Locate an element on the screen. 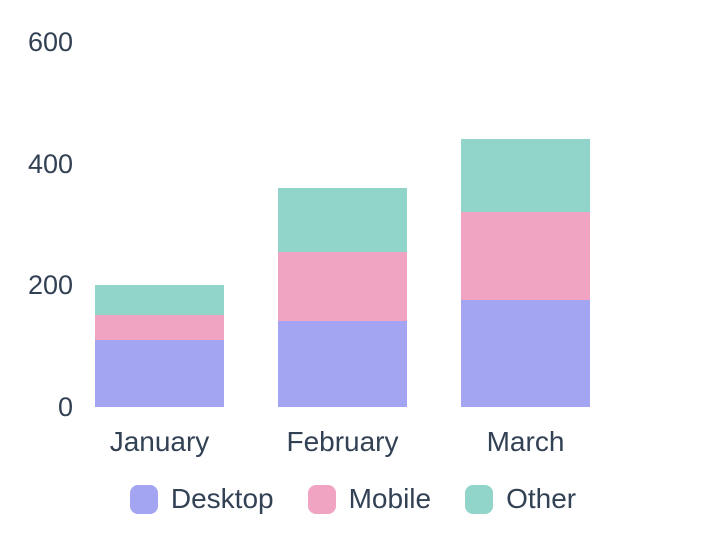 The width and height of the screenshot is (706, 536). legend-label-desktop: Desktop is located at coordinates (222, 498).